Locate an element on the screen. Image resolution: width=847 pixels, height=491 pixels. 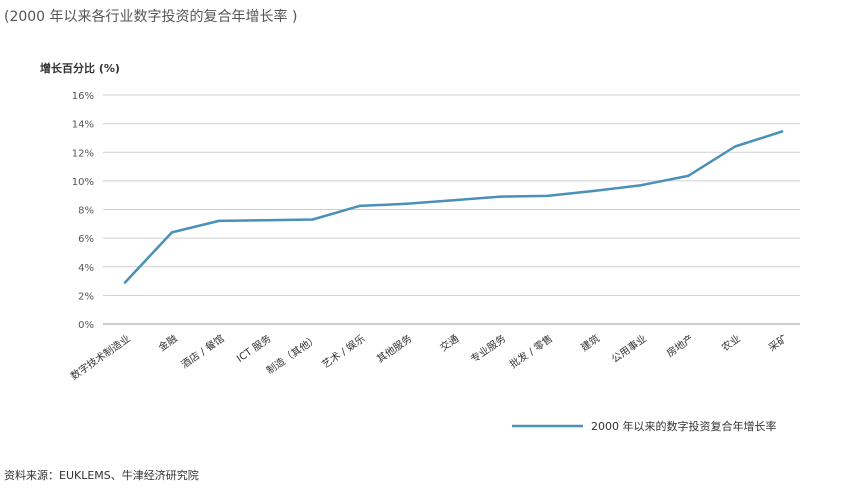
x-category-label: 其他服务 is located at coordinates (394, 349).